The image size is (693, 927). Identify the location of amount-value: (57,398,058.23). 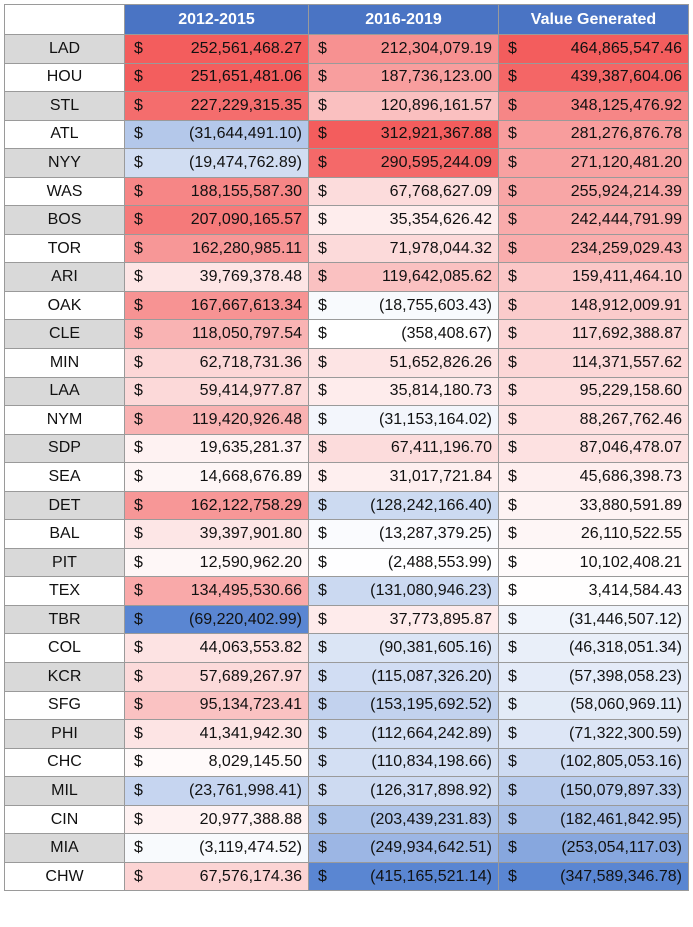
(625, 676).